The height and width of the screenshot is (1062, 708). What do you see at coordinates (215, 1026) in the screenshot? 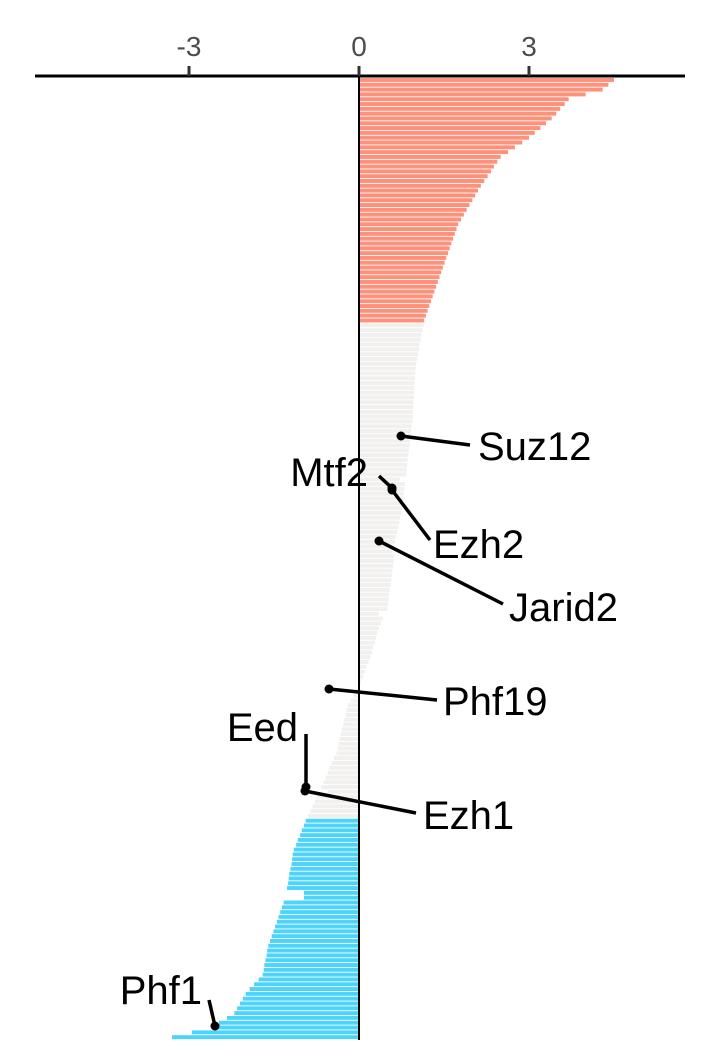
I see `gene-point-phf1` at bounding box center [215, 1026].